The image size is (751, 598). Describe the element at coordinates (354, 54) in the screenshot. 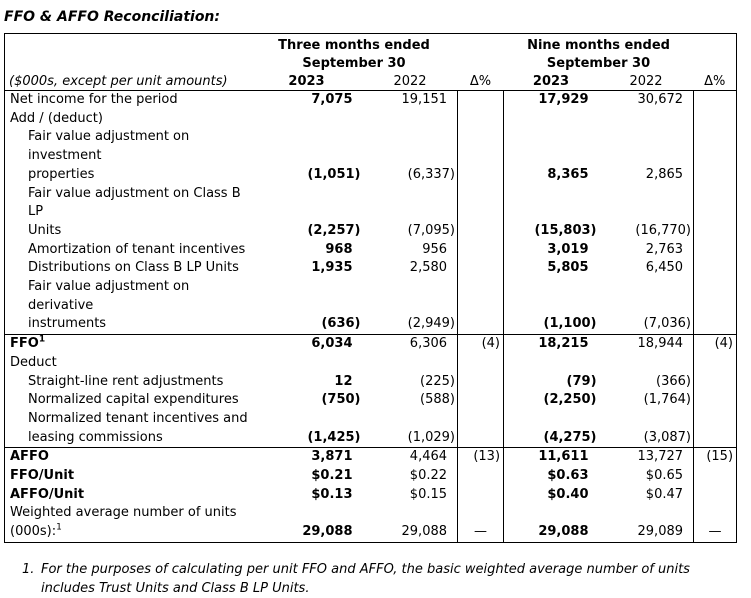

I see `column-group-title: Three months ended September 30` at that location.